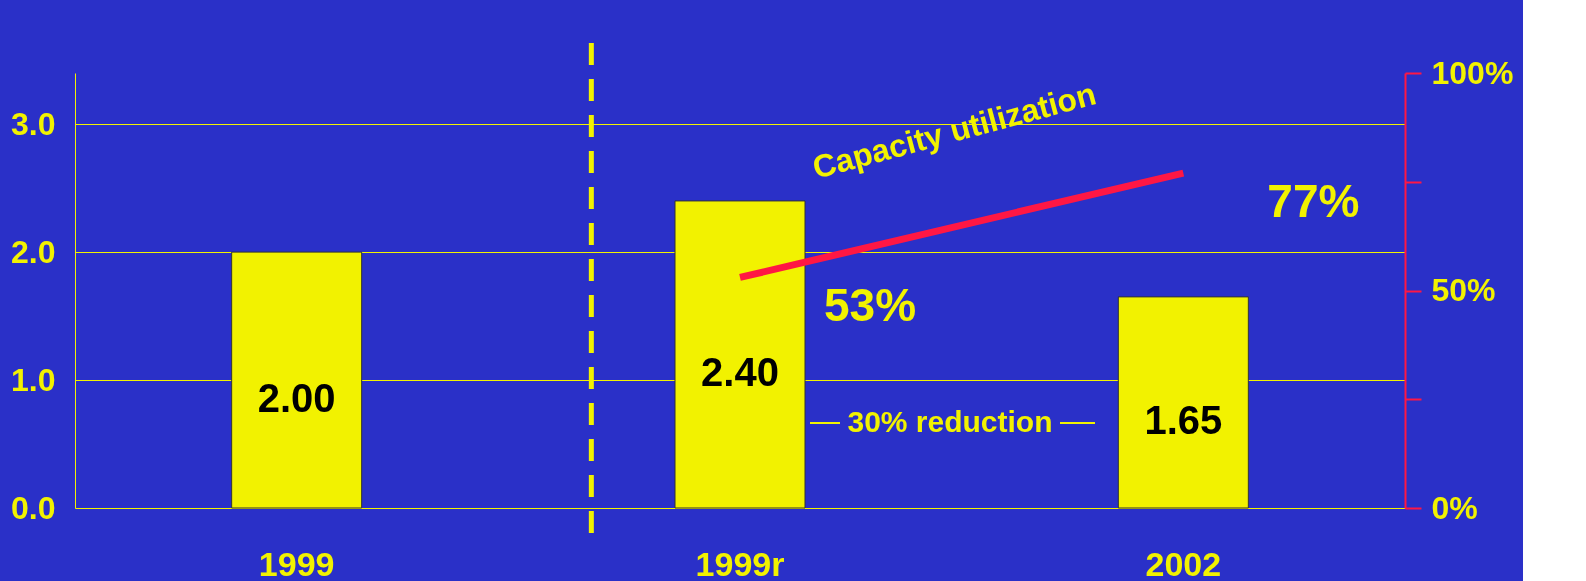 The height and width of the screenshot is (581, 1586). I want to click on y-tick-label: 3.0, so click(33, 123).